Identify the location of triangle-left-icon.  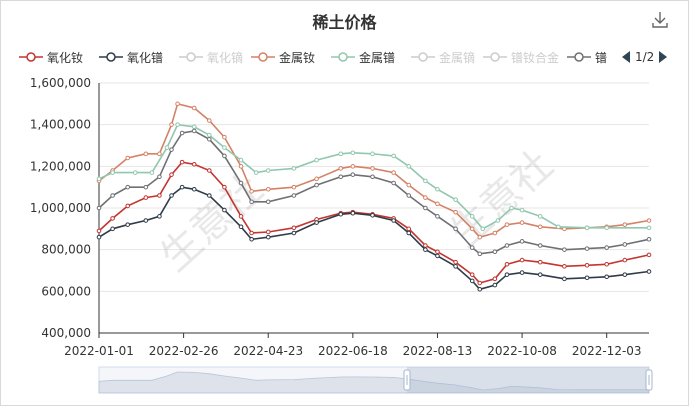
(626, 57).